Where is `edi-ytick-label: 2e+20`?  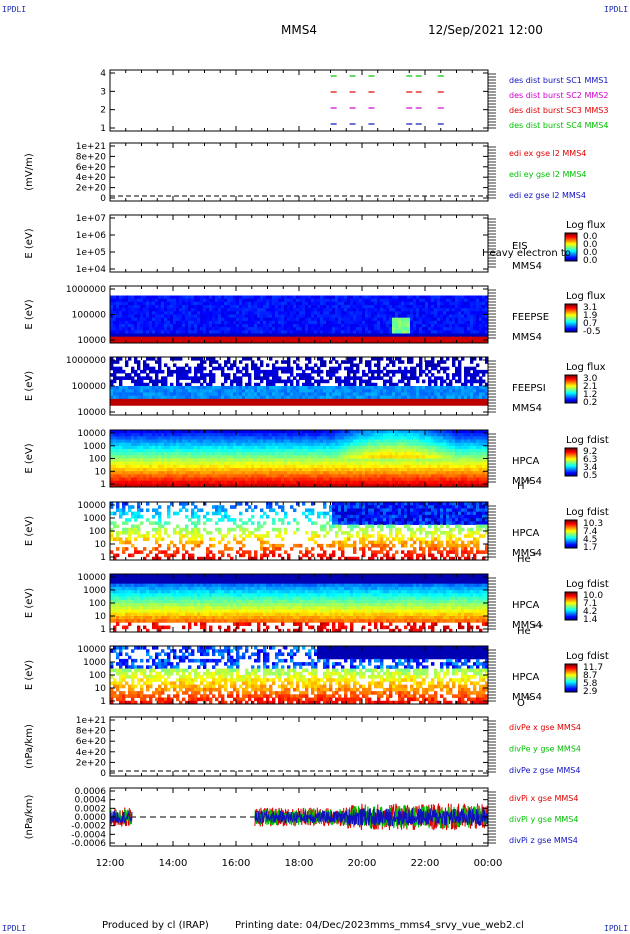
edi-ytick-label: 2e+20 is located at coordinates (91, 189).